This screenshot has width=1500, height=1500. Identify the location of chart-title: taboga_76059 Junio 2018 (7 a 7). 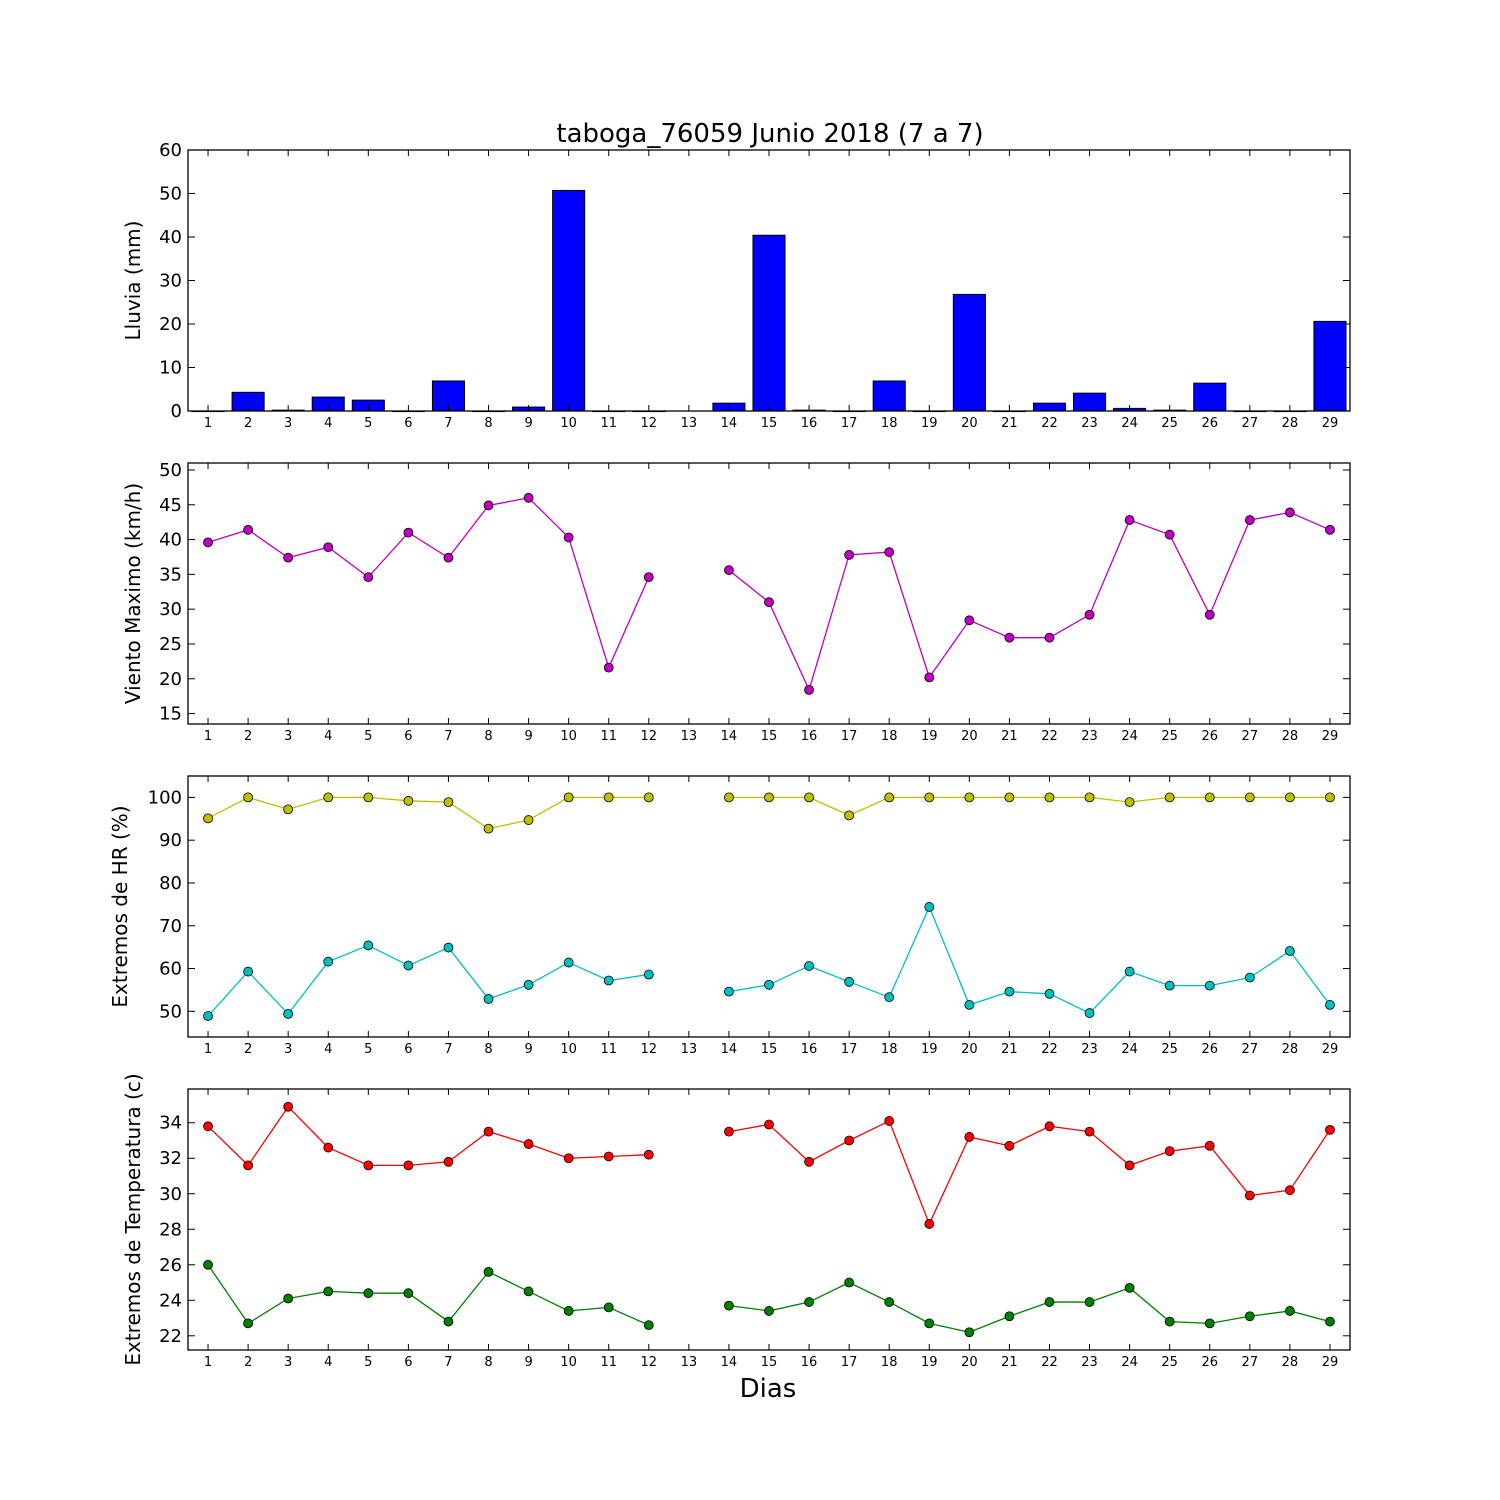
(769, 134).